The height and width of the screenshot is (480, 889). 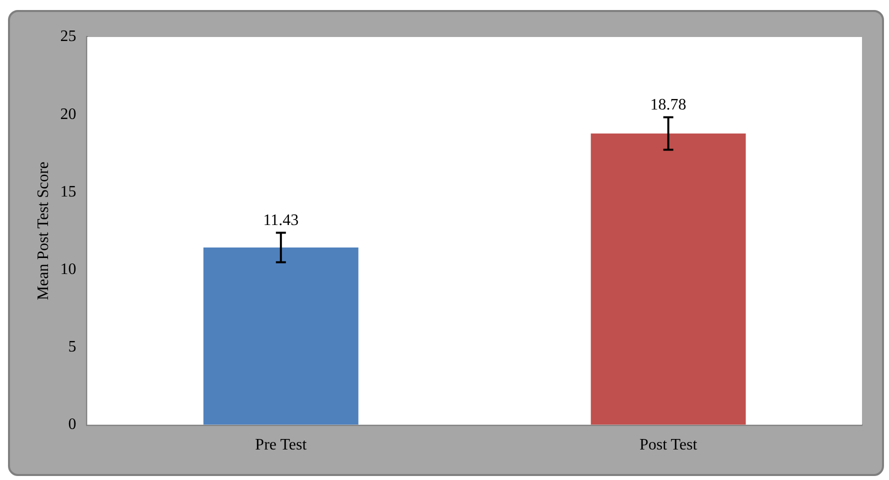 What do you see at coordinates (68, 269) in the screenshot?
I see `y-tick-label: 10` at bounding box center [68, 269].